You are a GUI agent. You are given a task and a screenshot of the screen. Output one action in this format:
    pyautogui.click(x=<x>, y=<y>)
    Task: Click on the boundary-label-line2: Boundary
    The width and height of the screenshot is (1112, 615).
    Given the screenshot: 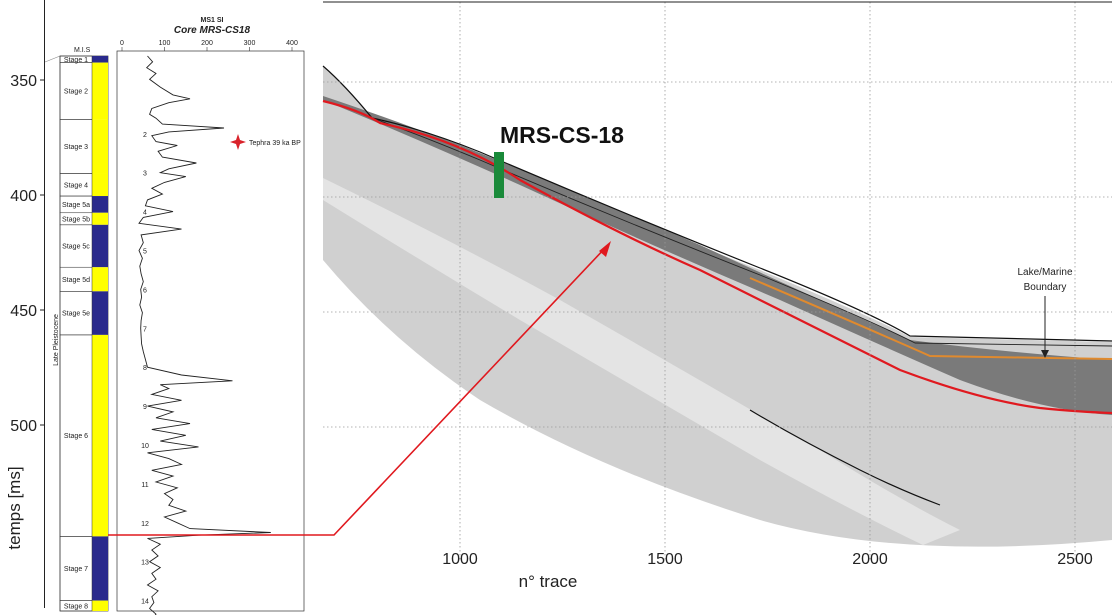 What is the action you would take?
    pyautogui.click(x=1045, y=287)
    